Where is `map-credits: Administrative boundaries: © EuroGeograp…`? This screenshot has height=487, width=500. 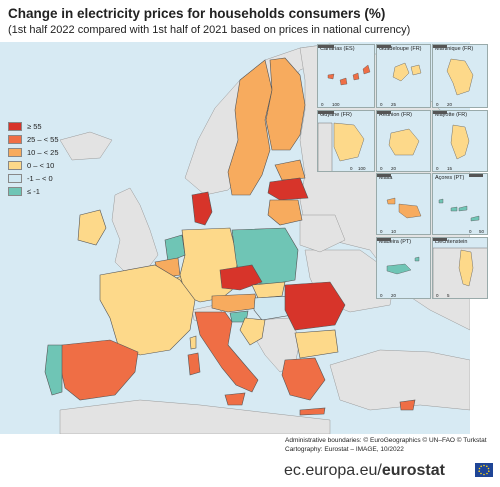 map-credits: Administrative boundaries: © EuroGeograp… is located at coordinates (386, 445).